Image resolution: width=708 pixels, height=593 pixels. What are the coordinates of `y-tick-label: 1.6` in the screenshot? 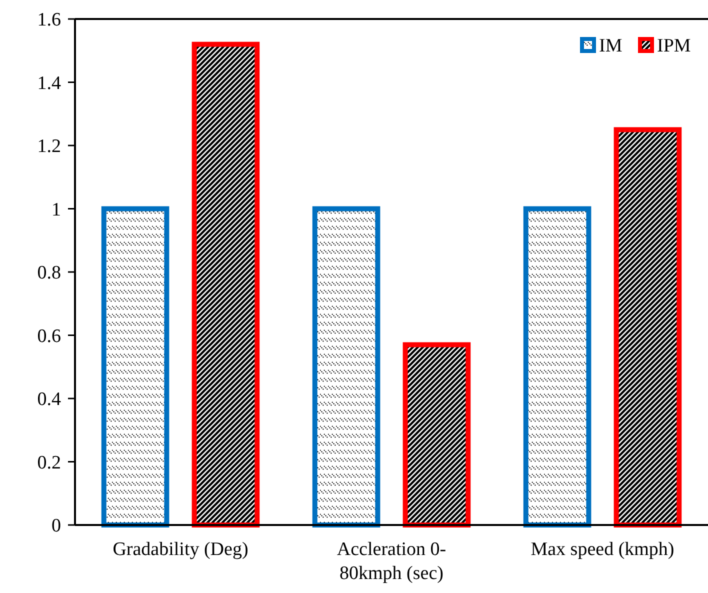 It's located at (49, 20).